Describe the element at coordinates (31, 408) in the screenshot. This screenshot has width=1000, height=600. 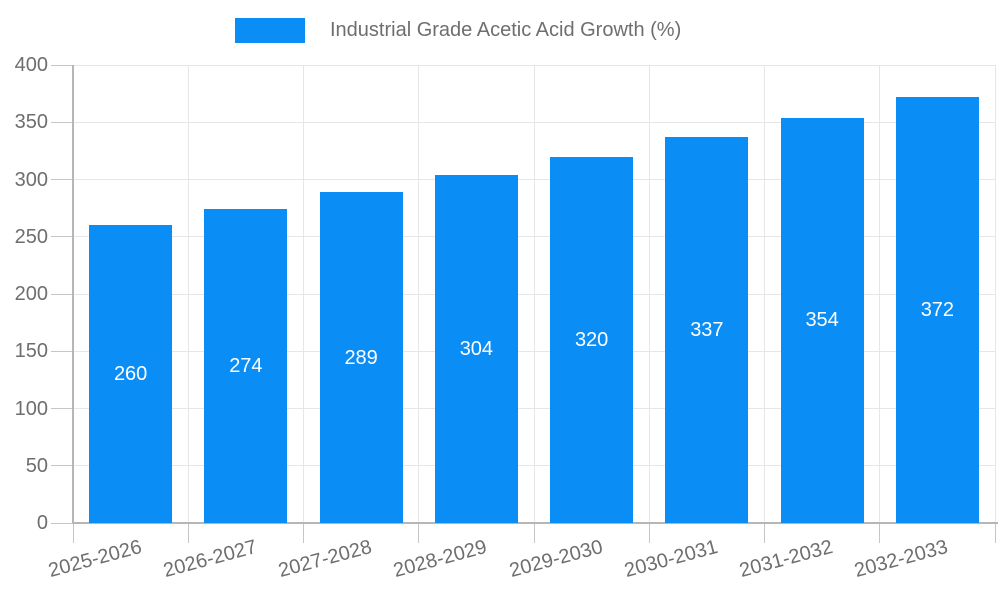
I see `y-axis-label: 100` at that location.